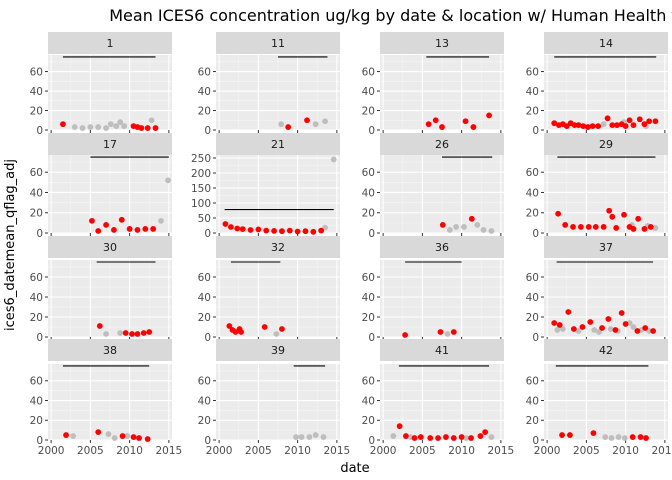 This screenshot has height=480, width=672. Describe the element at coordinates (110, 350) in the screenshot. I see `facet-strip-label: 38` at that location.